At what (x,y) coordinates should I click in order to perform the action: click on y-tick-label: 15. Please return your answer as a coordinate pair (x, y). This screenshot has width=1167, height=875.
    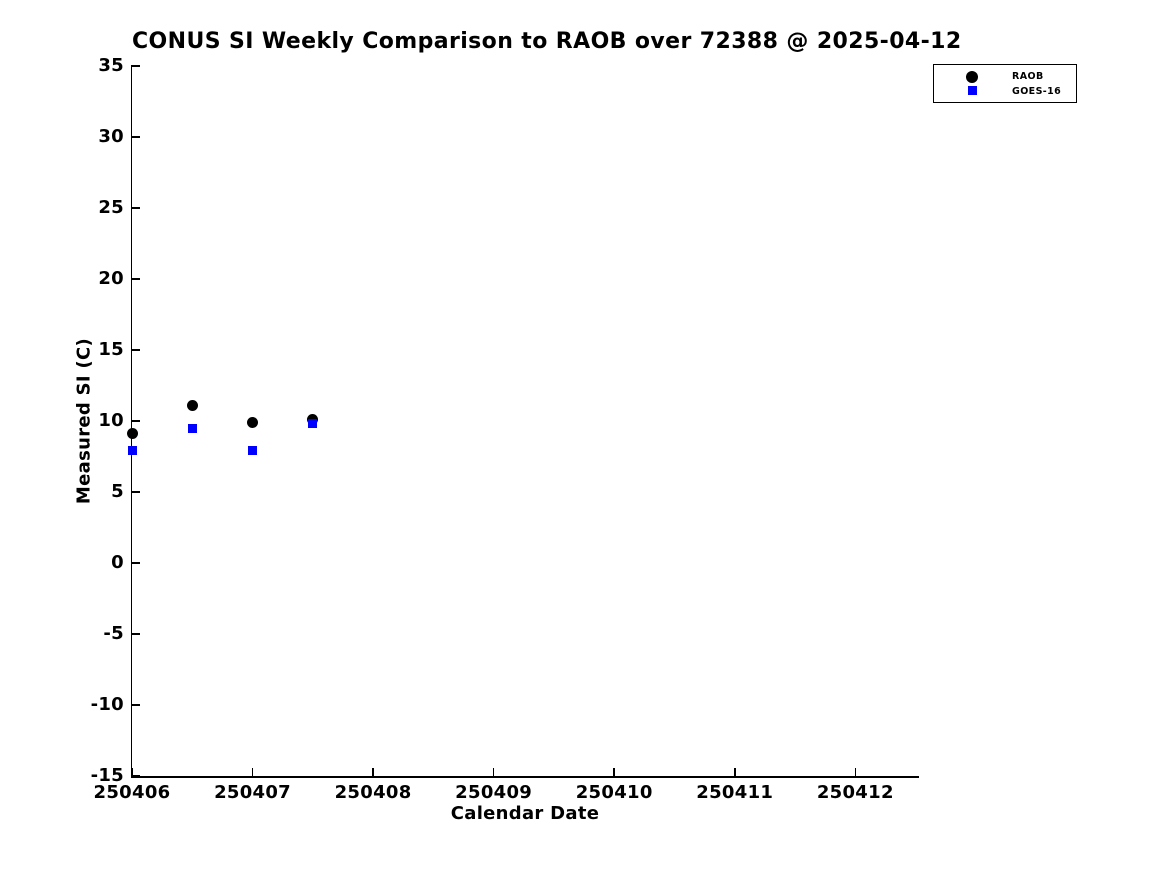
    Looking at the image, I should click on (111, 349).